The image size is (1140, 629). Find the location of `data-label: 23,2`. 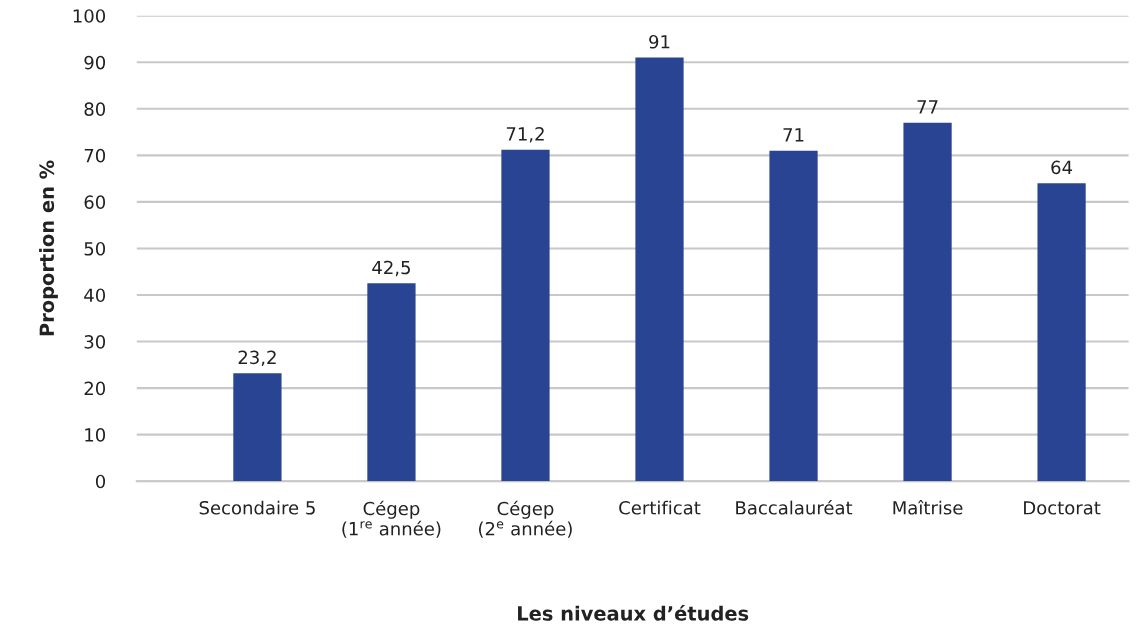

data-label: 23,2 is located at coordinates (257, 358).